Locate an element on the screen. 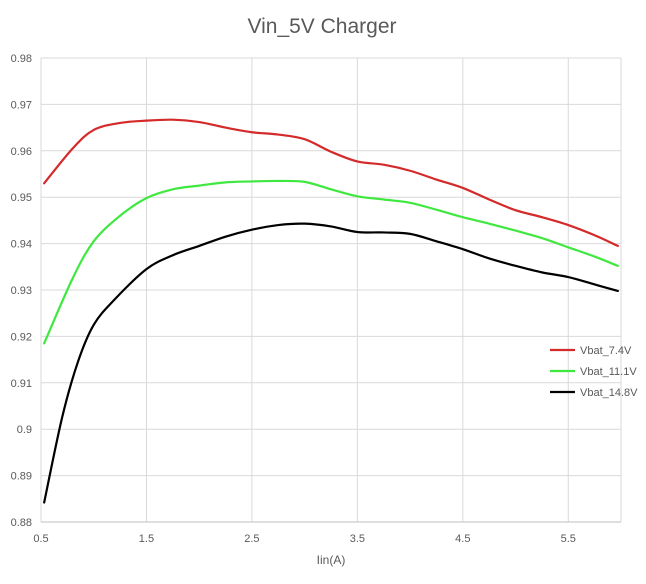  y-tick-label: 0.89 is located at coordinates (21, 477).